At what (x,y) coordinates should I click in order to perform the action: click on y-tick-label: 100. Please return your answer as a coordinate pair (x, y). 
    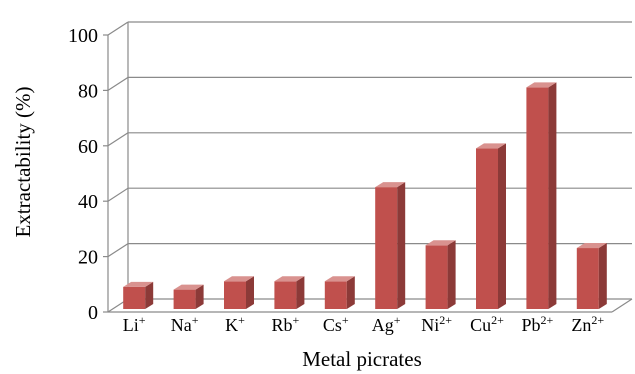
    Looking at the image, I should click on (83, 36).